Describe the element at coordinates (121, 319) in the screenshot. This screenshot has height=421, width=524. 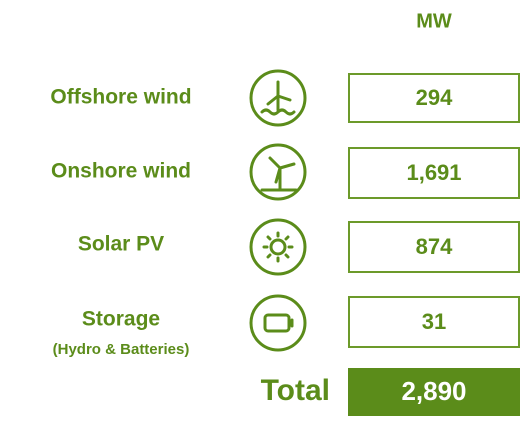
I see `row-label: Storage` at that location.